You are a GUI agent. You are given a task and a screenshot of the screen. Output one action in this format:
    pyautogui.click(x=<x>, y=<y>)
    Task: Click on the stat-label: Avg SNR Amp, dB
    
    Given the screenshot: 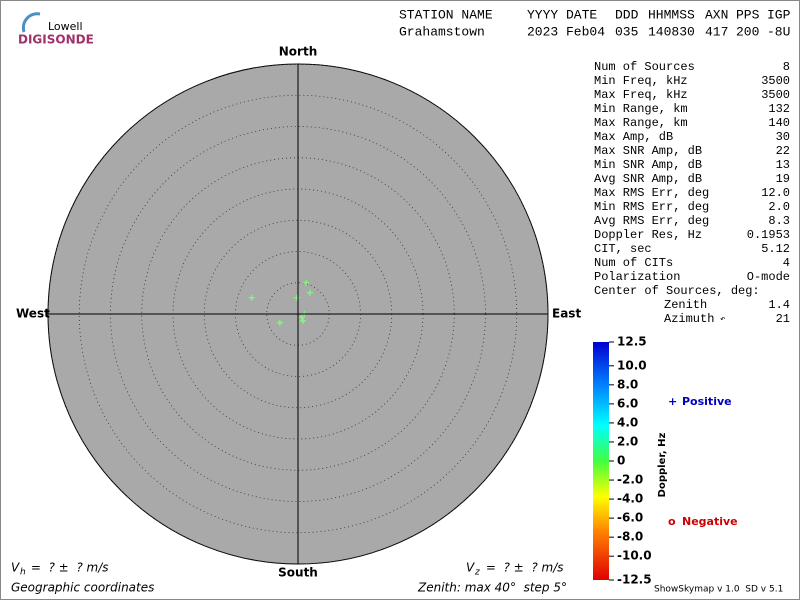 What is the action you would take?
    pyautogui.click(x=648, y=179)
    